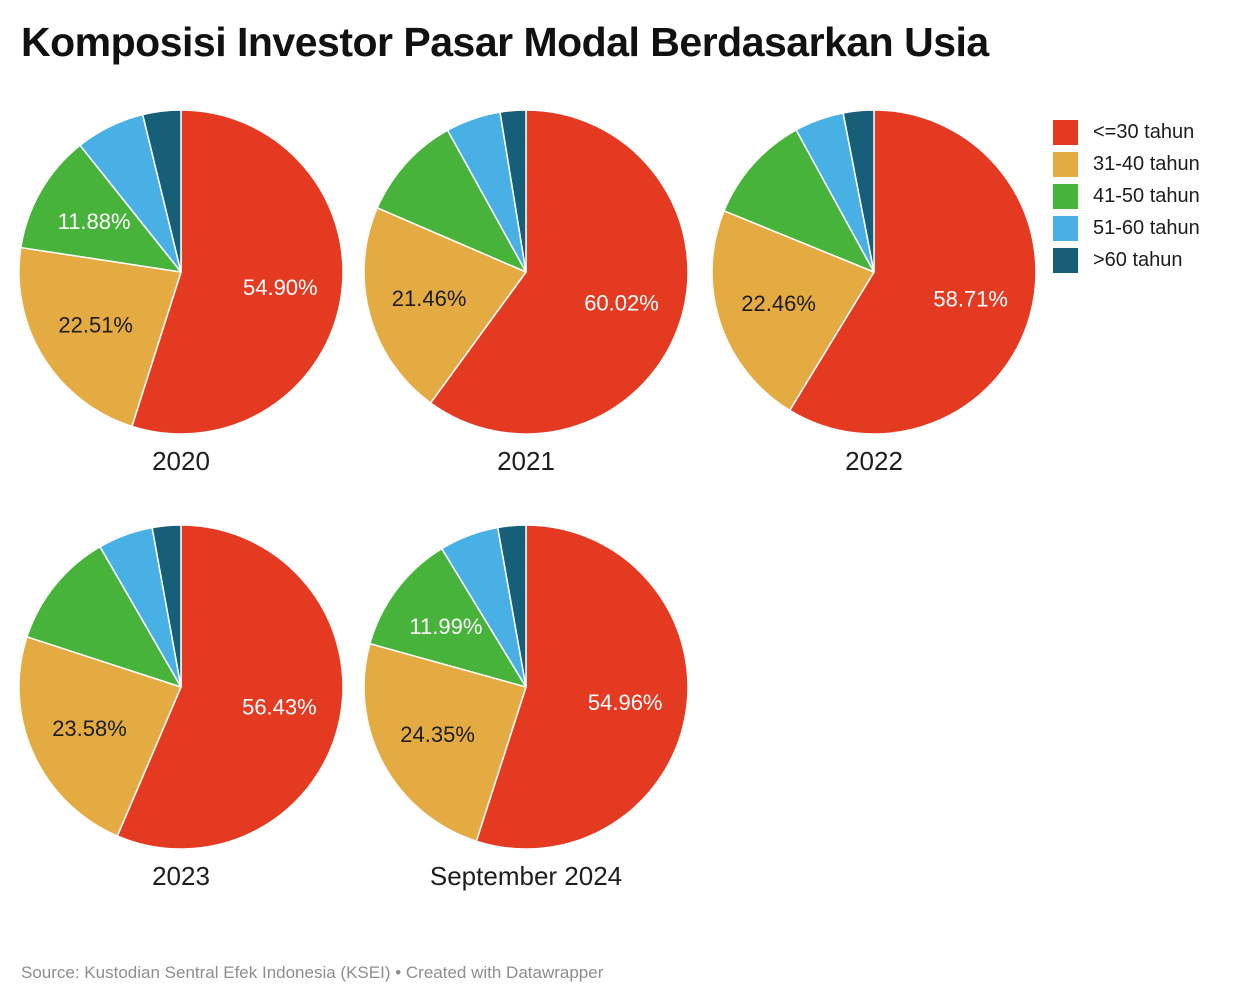  Describe the element at coordinates (95, 325) in the screenshot. I see `slice-label: 22.51%` at that location.